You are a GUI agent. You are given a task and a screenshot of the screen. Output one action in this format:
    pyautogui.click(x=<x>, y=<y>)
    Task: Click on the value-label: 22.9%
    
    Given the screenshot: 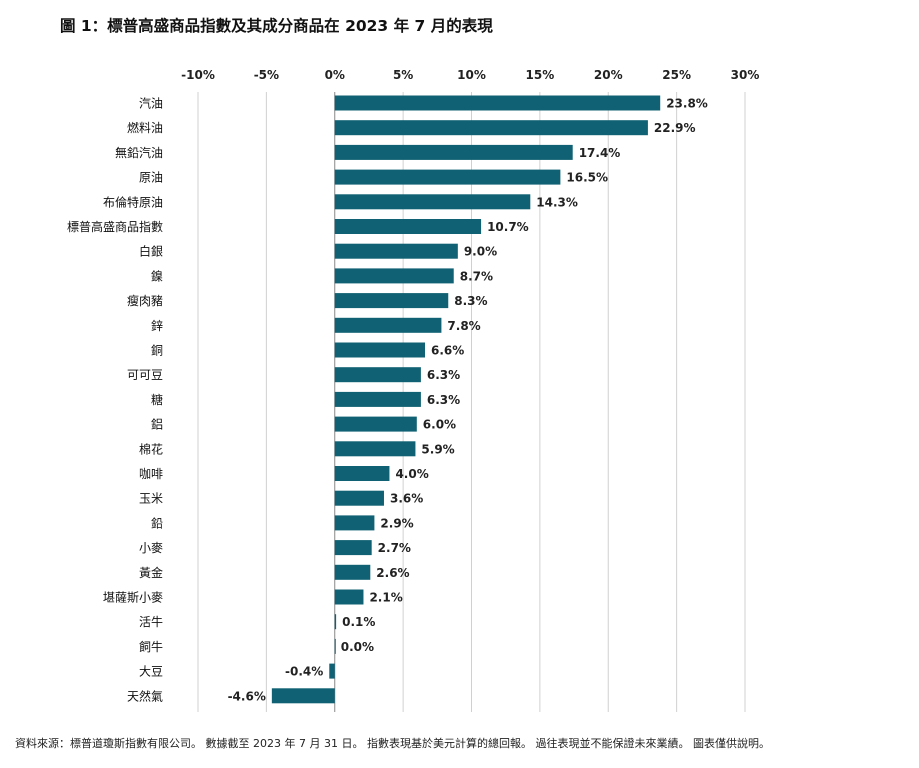 What is the action you would take?
    pyautogui.click(x=675, y=128)
    